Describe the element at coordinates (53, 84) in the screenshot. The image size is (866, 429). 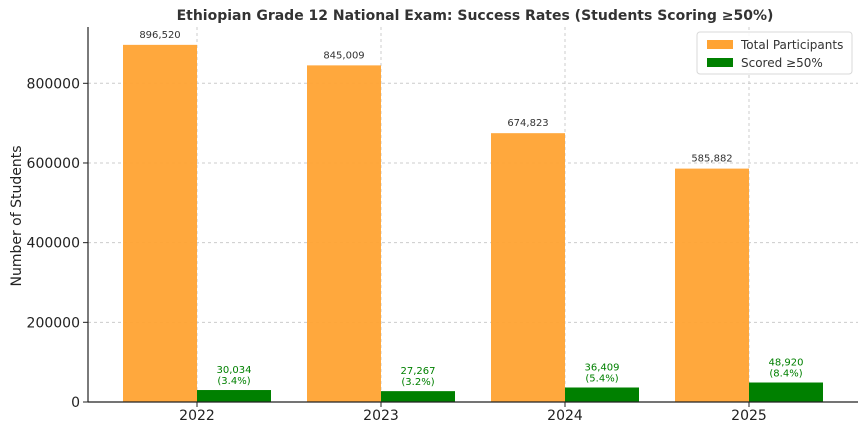
I see `y-tick-label: 800000` at that location.